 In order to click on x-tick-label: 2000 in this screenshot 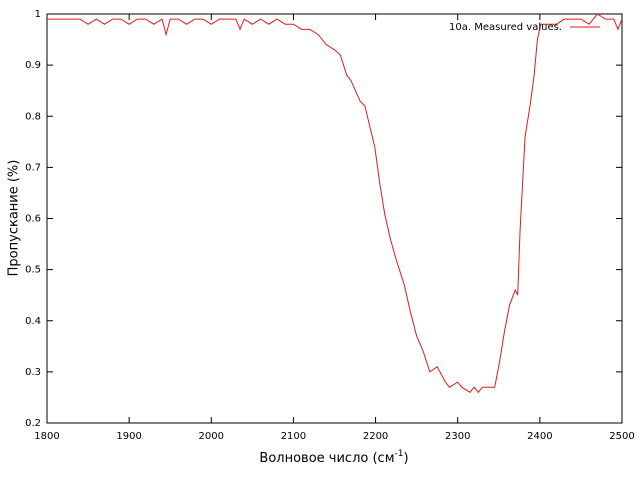, I will do `click(211, 436)`.